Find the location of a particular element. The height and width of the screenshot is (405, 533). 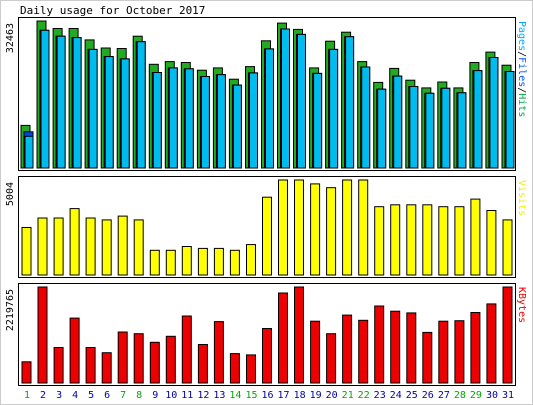

x-tick-label-day-17: 17 is located at coordinates (283, 395).